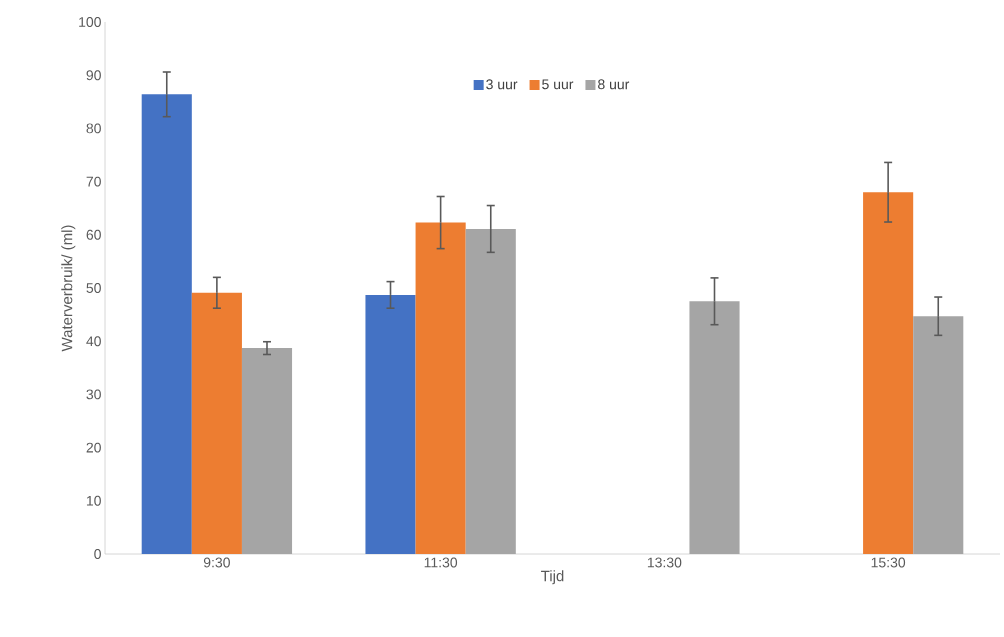 This screenshot has width=1004, height=637. What do you see at coordinates (93, 447) in the screenshot?
I see `y-tick-label: 20` at bounding box center [93, 447].